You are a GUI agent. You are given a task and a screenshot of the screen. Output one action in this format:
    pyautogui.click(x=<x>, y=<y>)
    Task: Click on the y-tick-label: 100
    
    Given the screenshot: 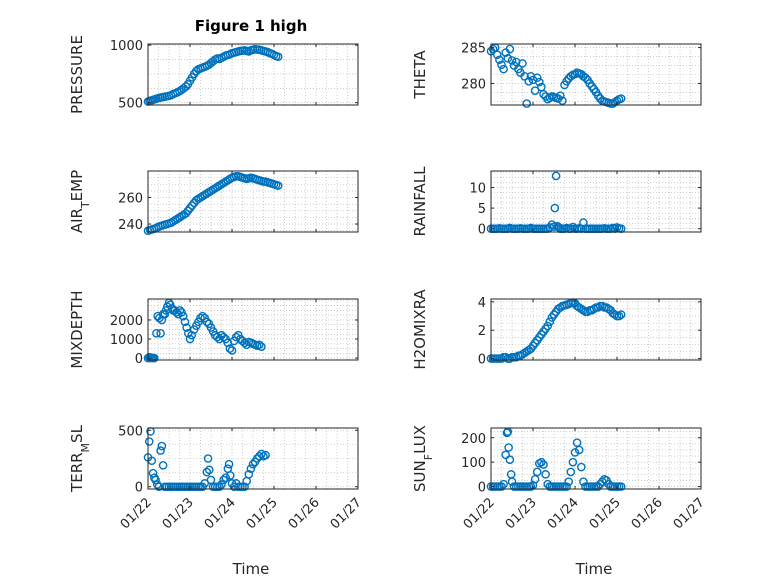 What is the action you would take?
    pyautogui.click(x=473, y=463)
    